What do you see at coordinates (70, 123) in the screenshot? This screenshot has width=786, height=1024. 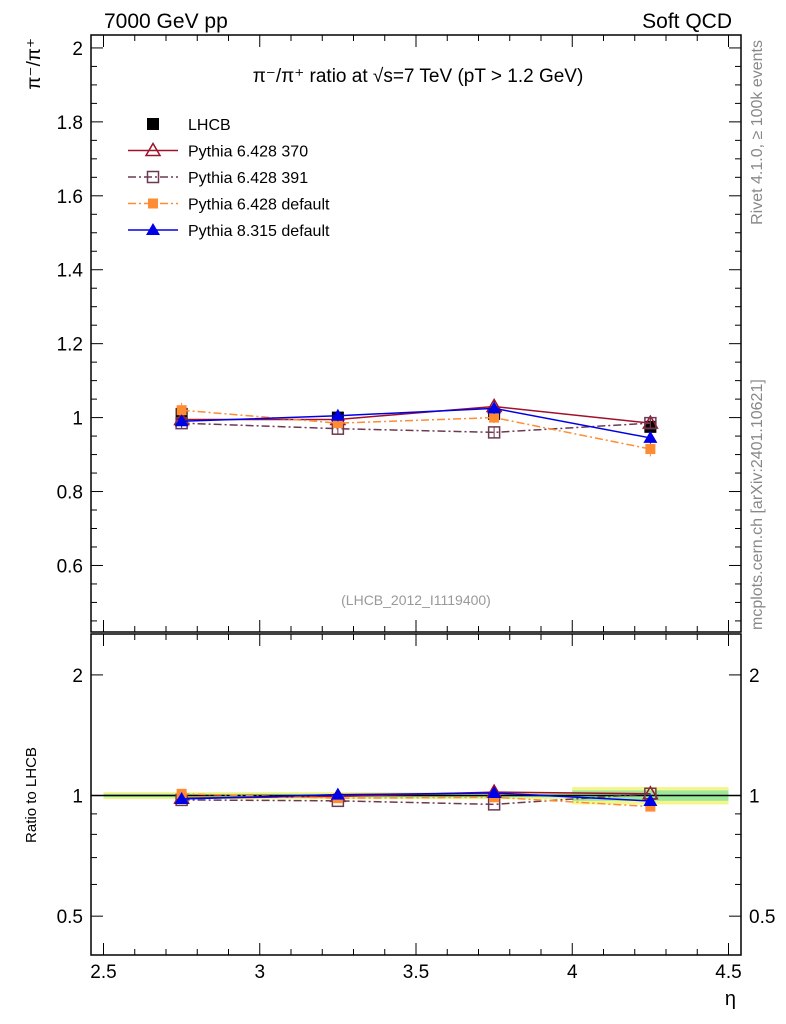 I see `y-tick-label: 1.8` at bounding box center [70, 123].